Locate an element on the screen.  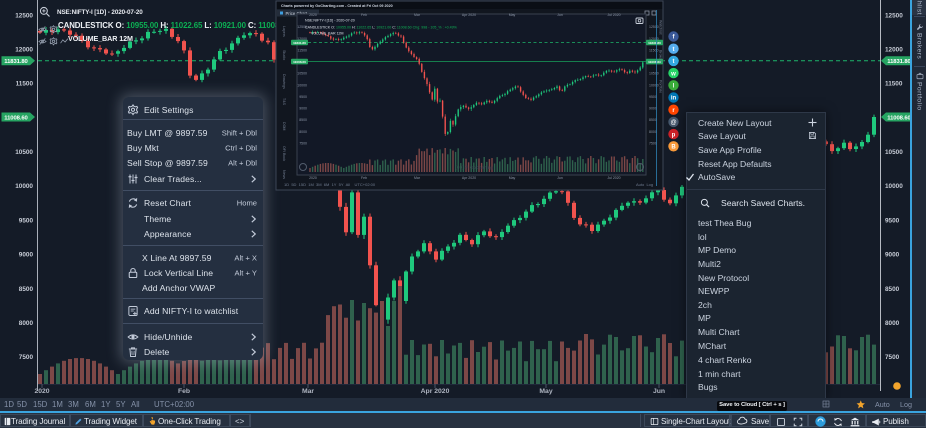
svg-text: w is located at coordinates (673, 74).